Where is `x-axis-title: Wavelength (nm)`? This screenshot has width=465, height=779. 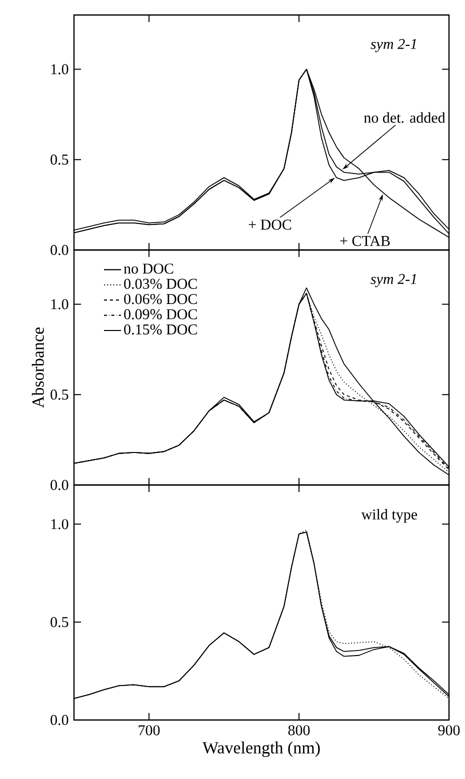
x-axis-title: Wavelength (nm) is located at coordinates (261, 749).